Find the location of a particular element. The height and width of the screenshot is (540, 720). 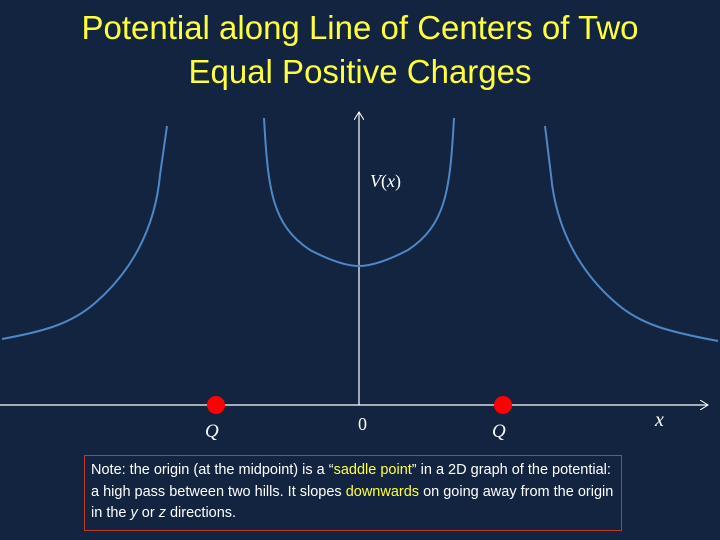

potential-curve-left is located at coordinates (84, 232).